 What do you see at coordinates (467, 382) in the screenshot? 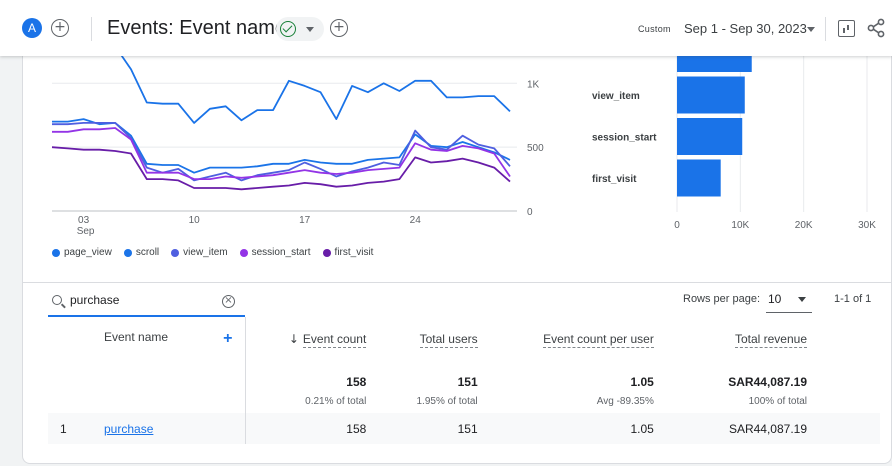
I see `total-users: 151` at bounding box center [467, 382].